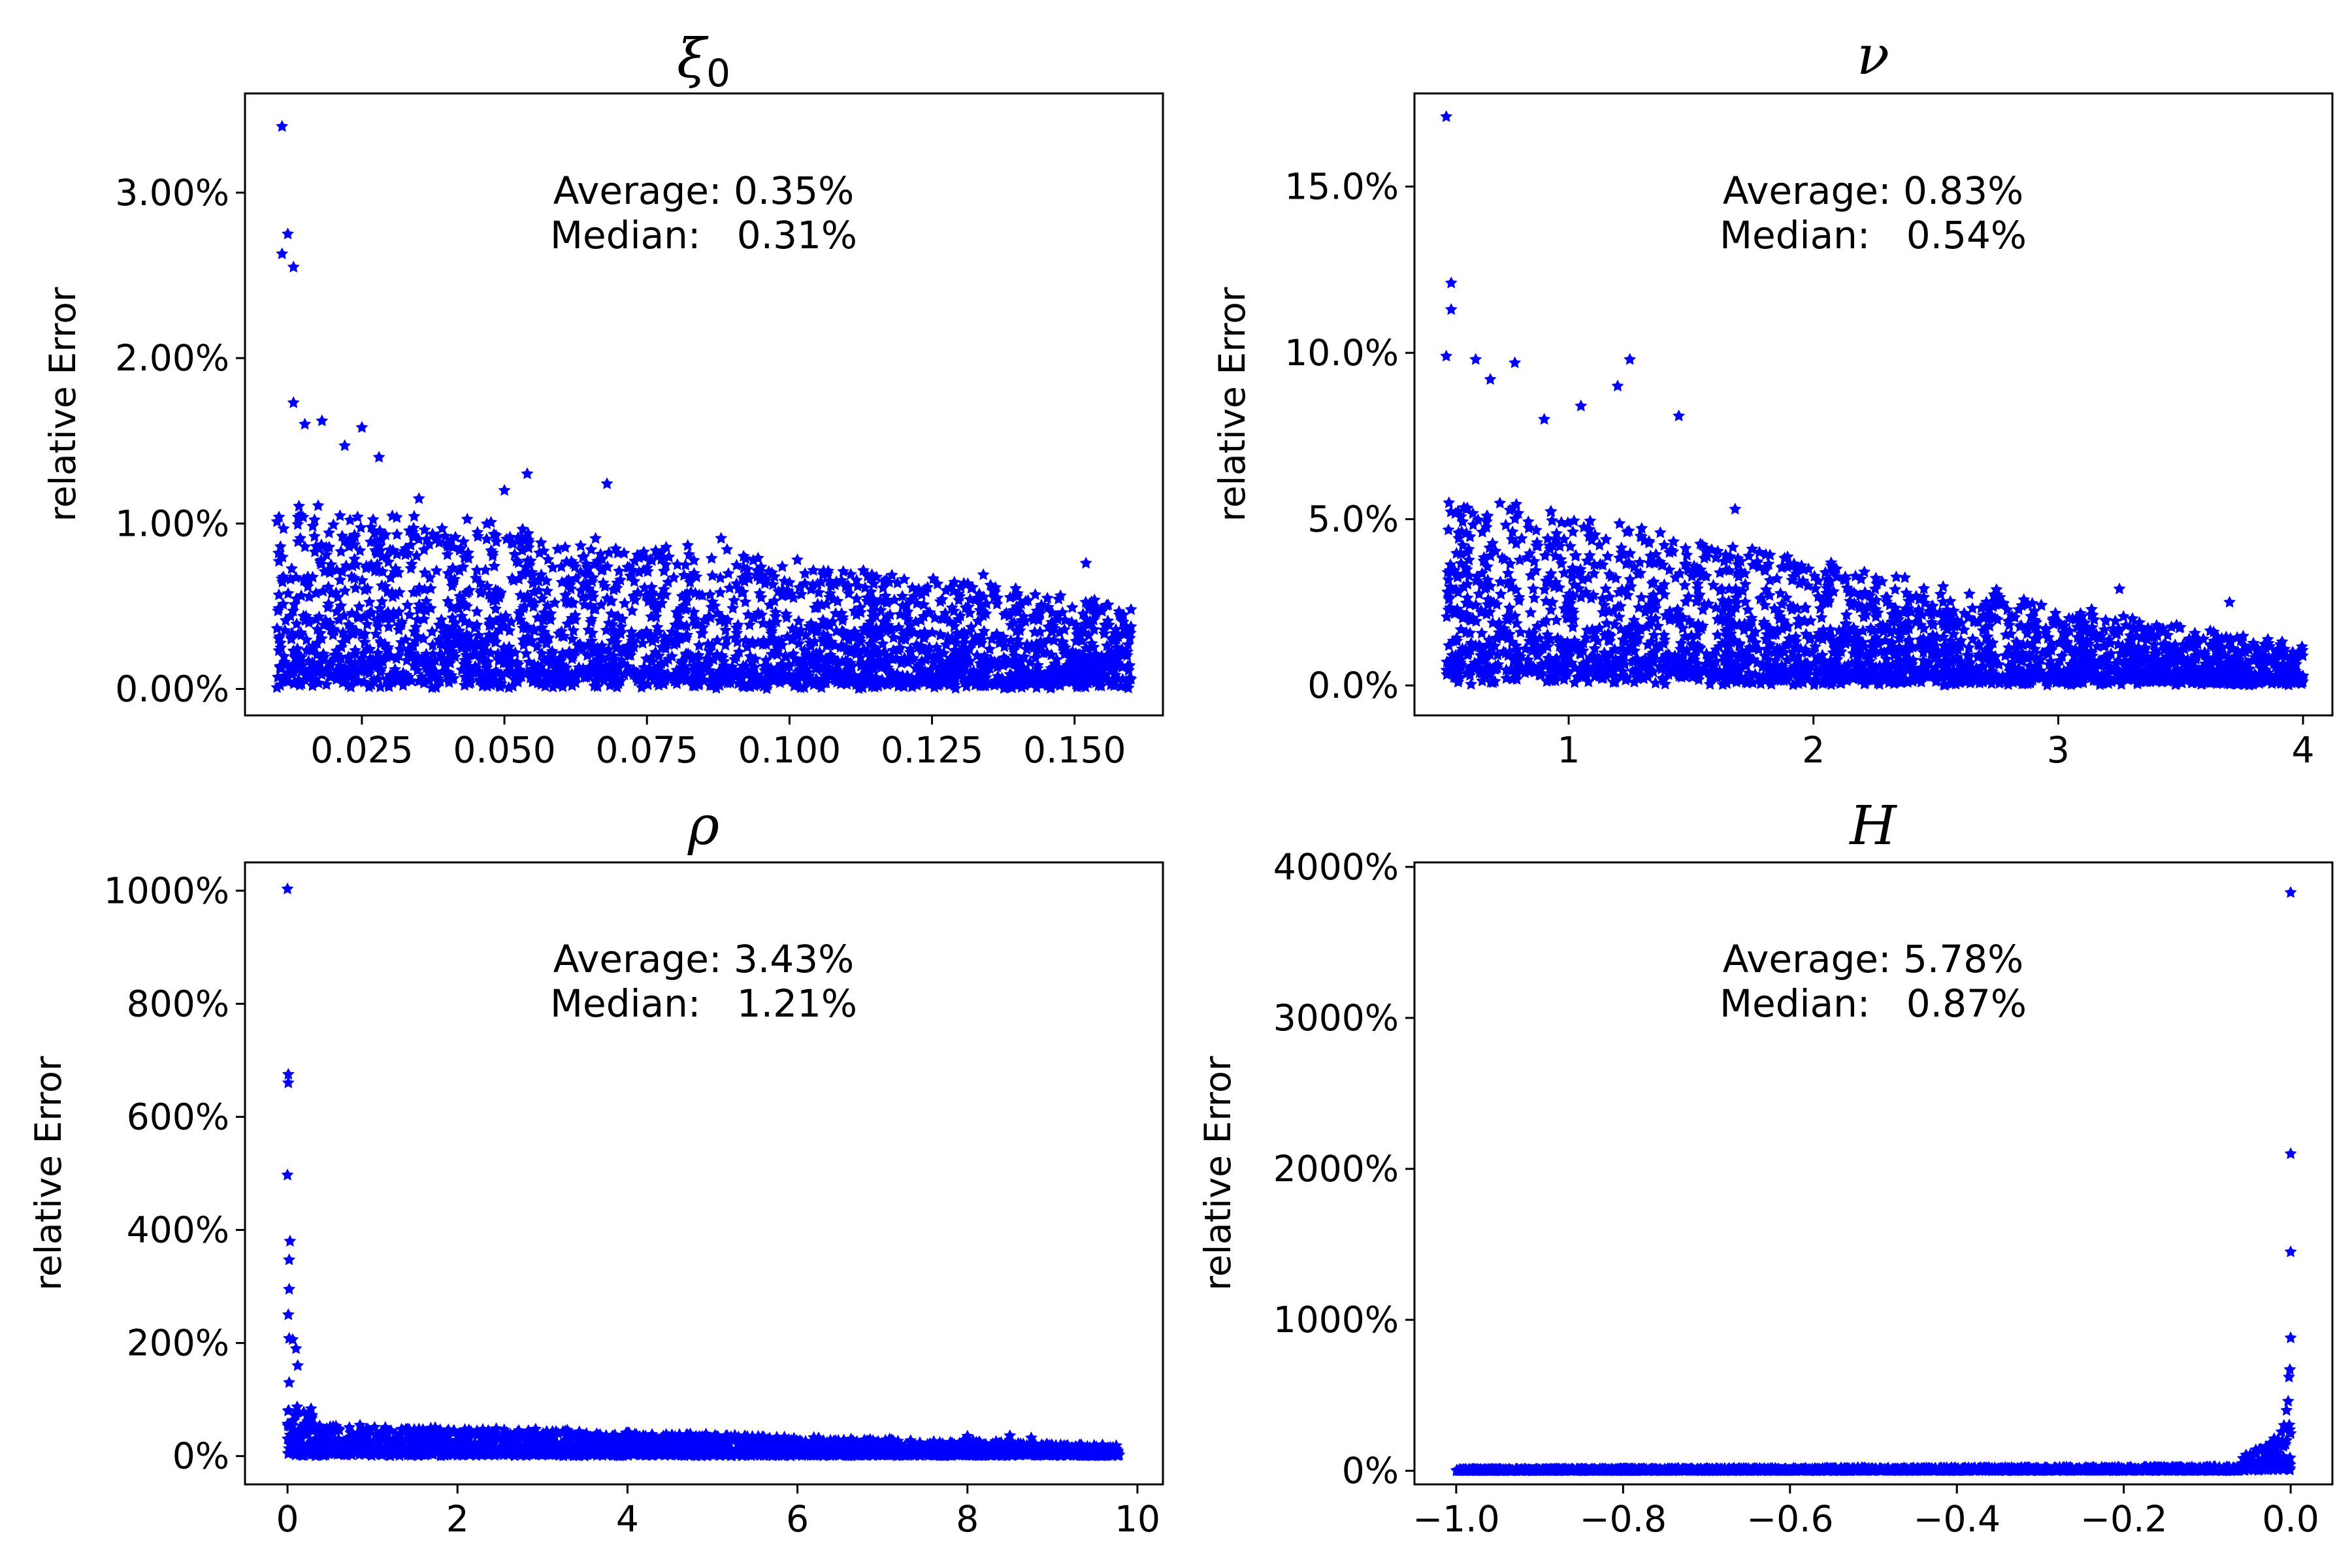 This screenshot has height=1568, width=2352. I want to click on y-tick-label: 3.00%, so click(172, 193).